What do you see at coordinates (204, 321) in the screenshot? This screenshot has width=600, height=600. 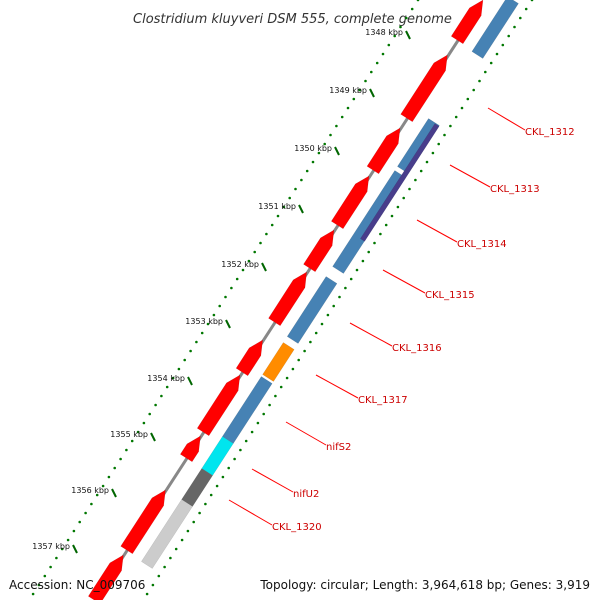 I see `tick-label: 1353 kbp` at bounding box center [204, 321].